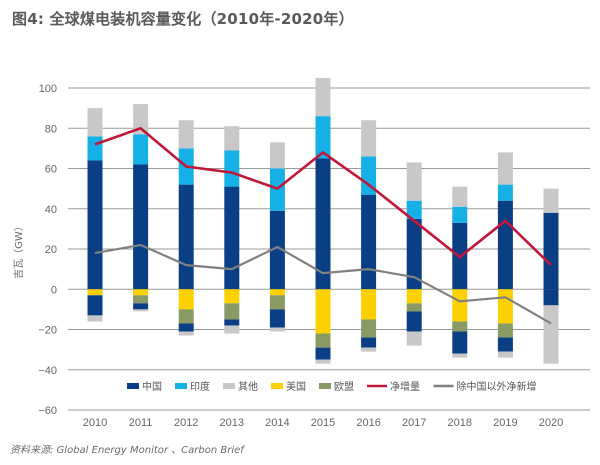 The width and height of the screenshot is (600, 465). Describe the element at coordinates (232, 423) in the screenshot. I see `x-tick-label: 2013` at that location.